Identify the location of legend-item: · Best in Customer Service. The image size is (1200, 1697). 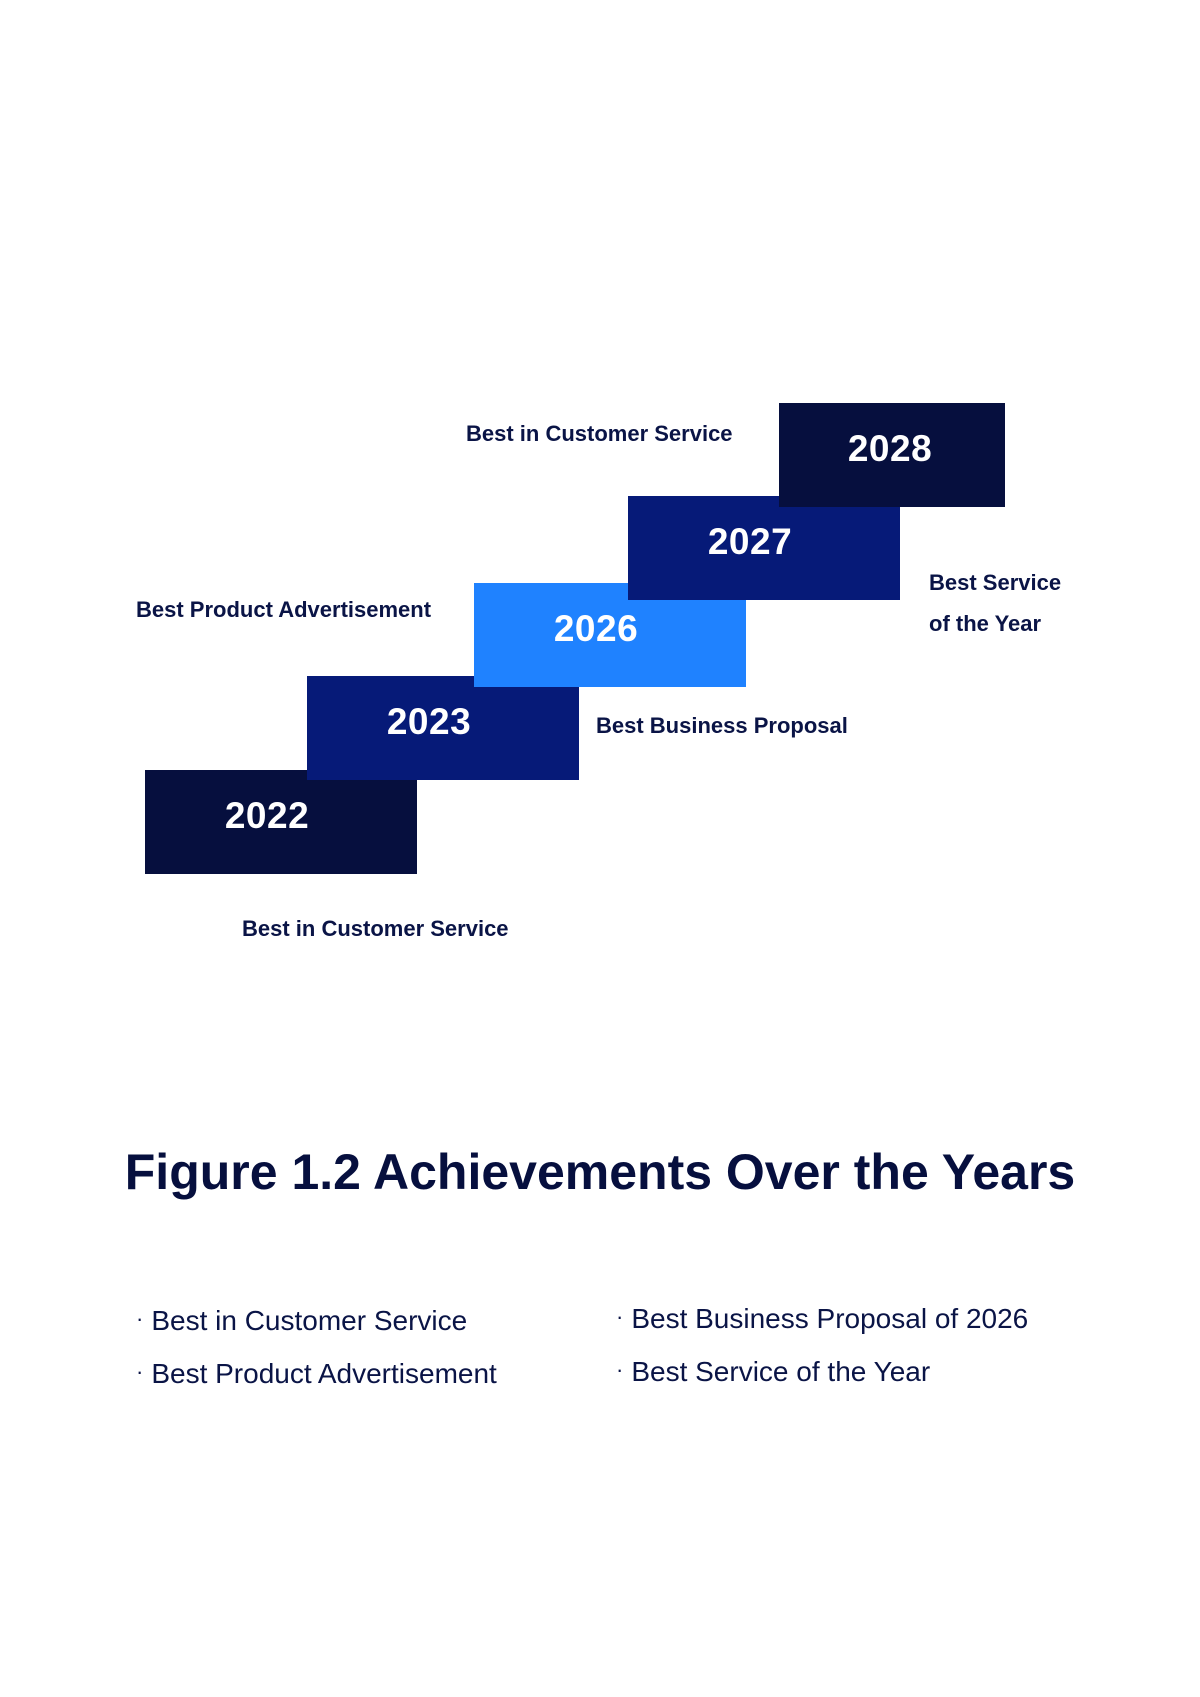
(316, 1321).